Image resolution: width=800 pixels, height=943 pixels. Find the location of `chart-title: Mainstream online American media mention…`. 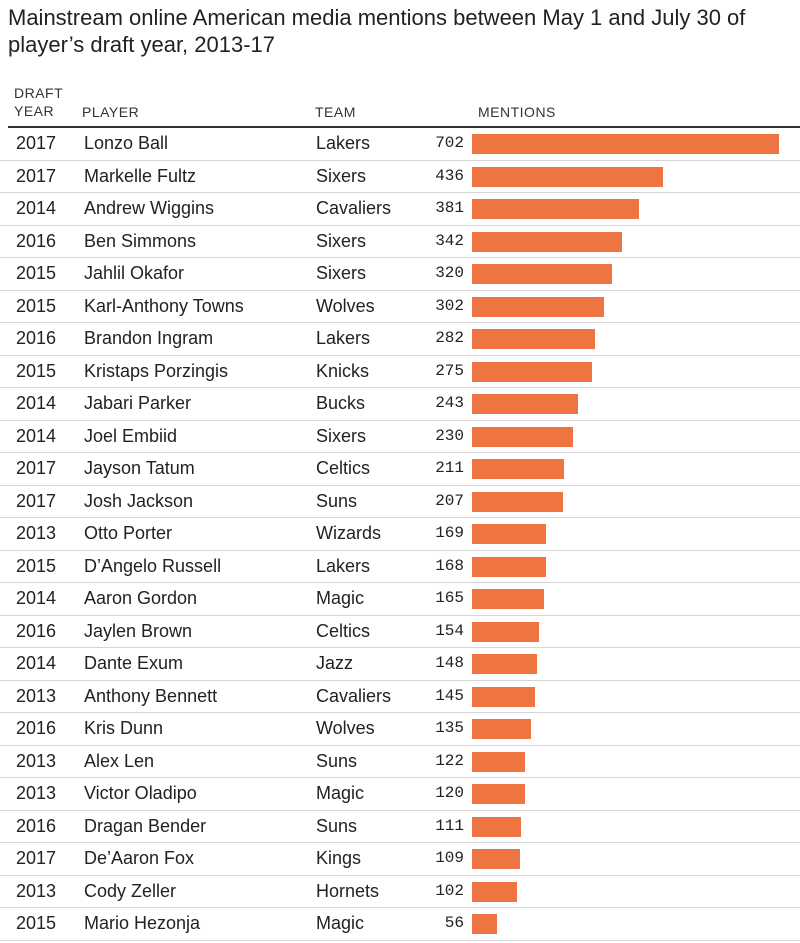

chart-title: Mainstream online American media mention… is located at coordinates (377, 31).